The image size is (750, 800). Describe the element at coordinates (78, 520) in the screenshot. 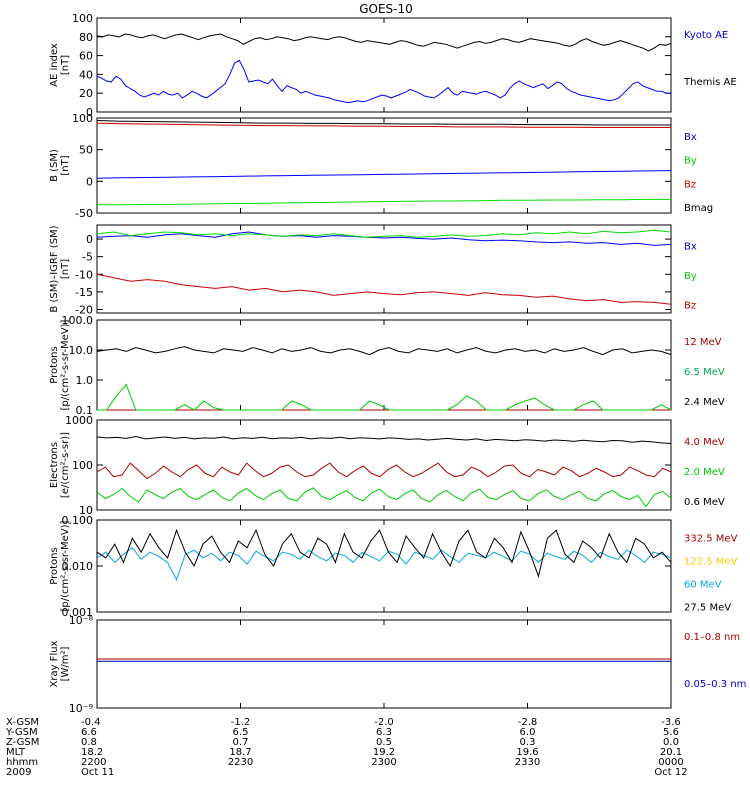

I see `y-tick-label: 0.100` at that location.